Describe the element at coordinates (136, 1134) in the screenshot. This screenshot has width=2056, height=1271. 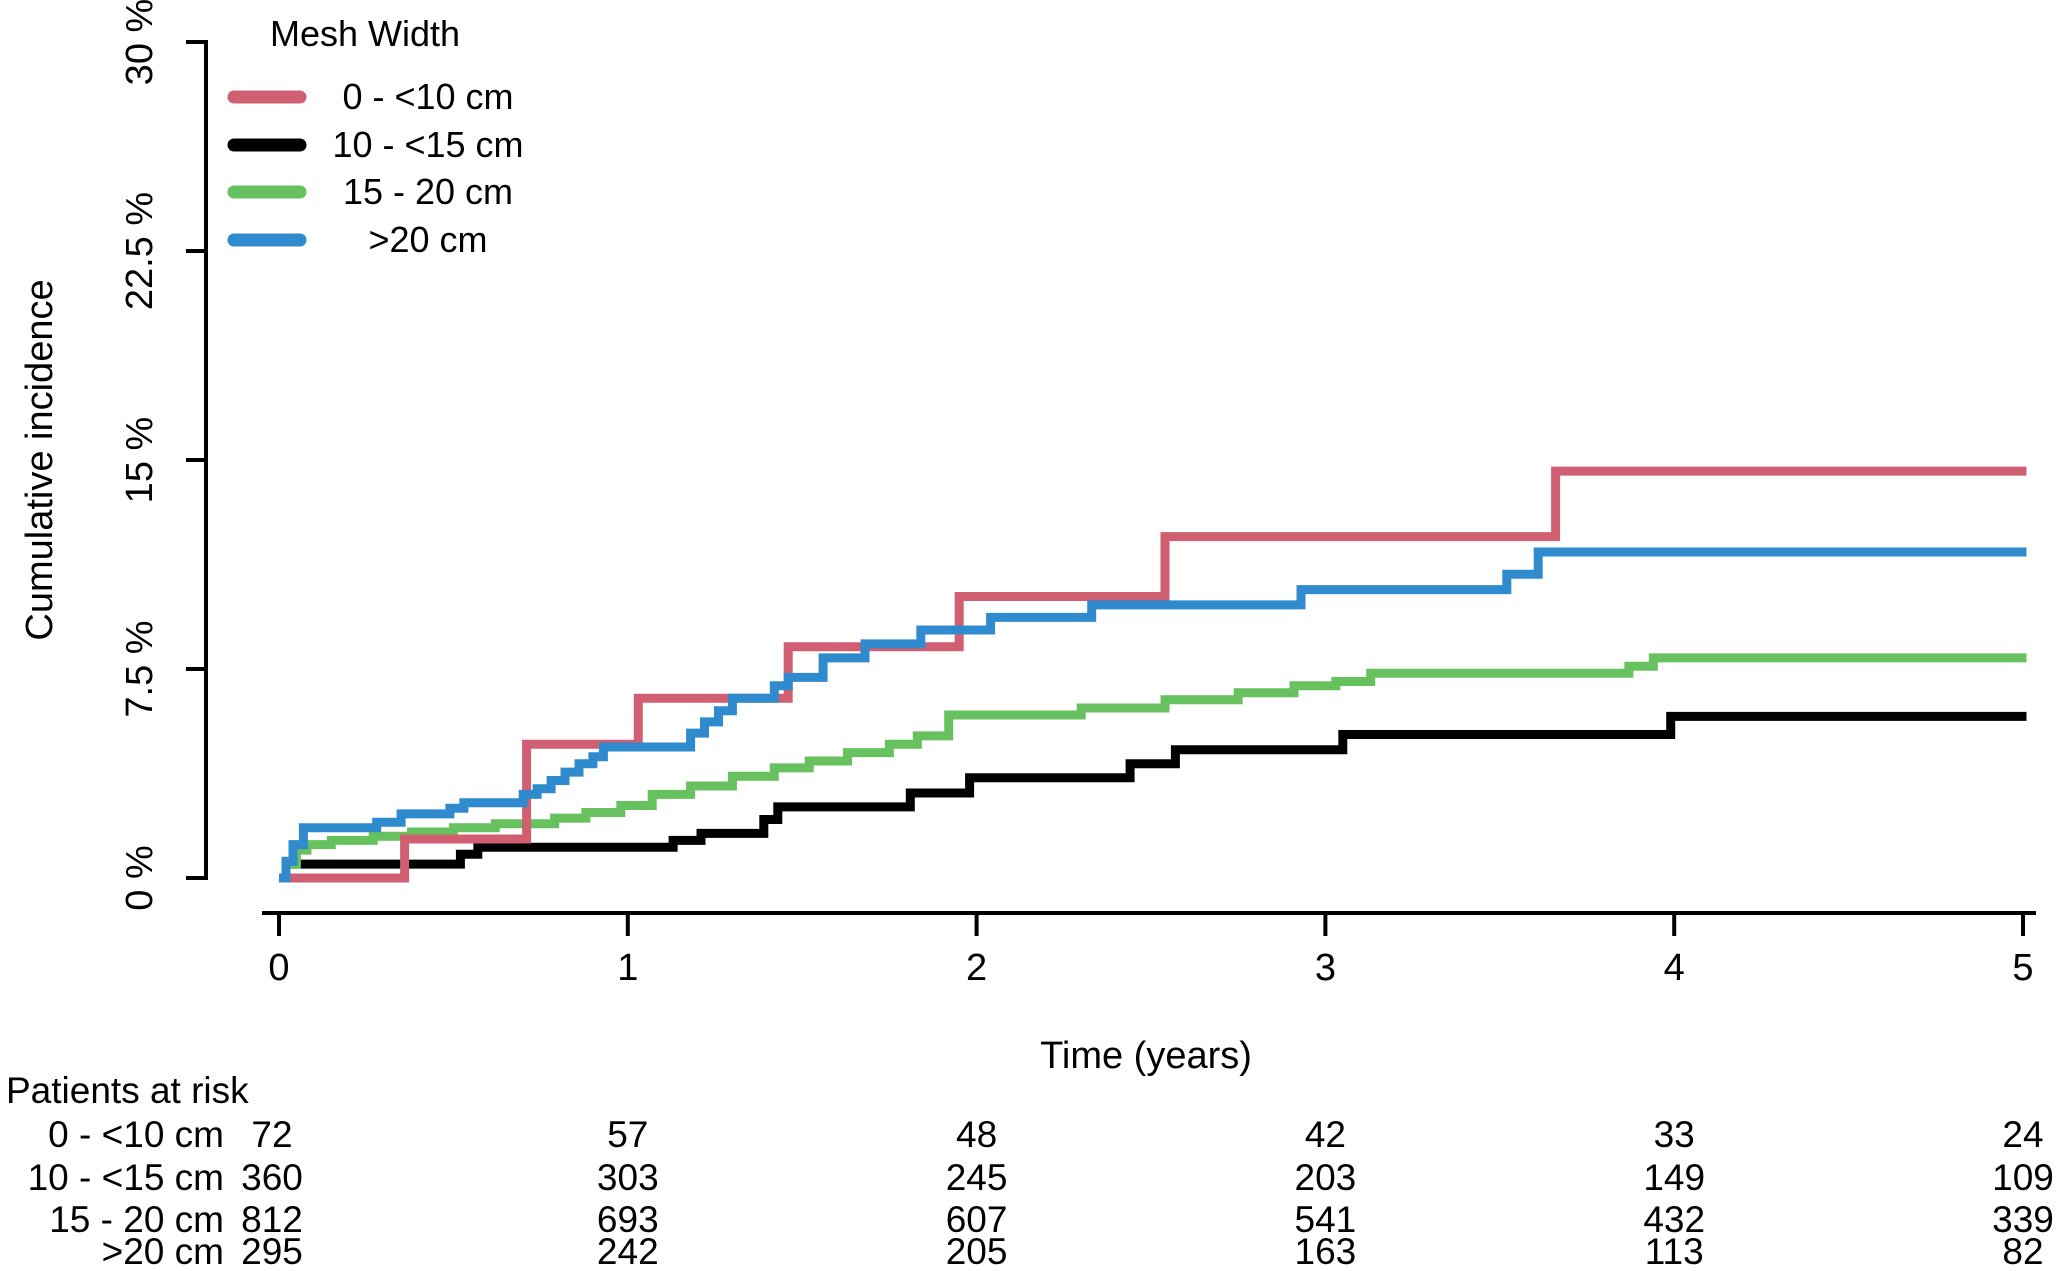
I see `risk-row-label: 0 - <10 cm` at that location.